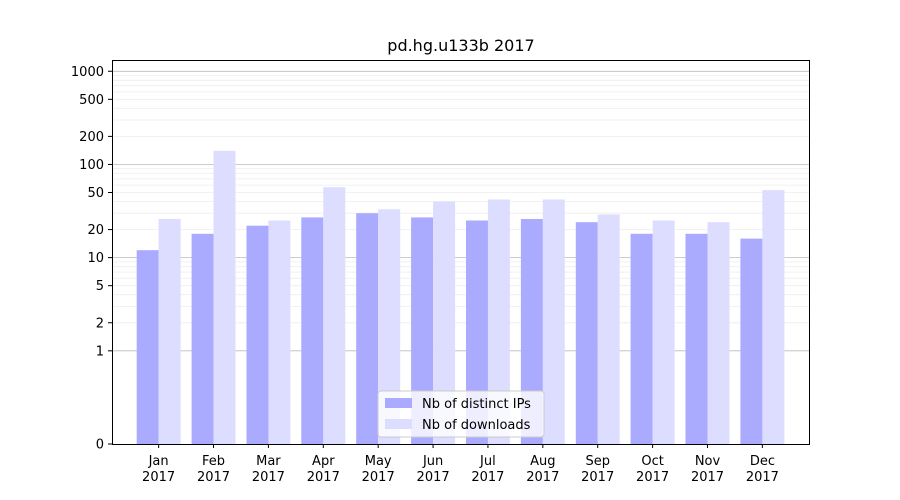  What do you see at coordinates (91, 165) in the screenshot?
I see `y-tick-label: 100` at bounding box center [91, 165].